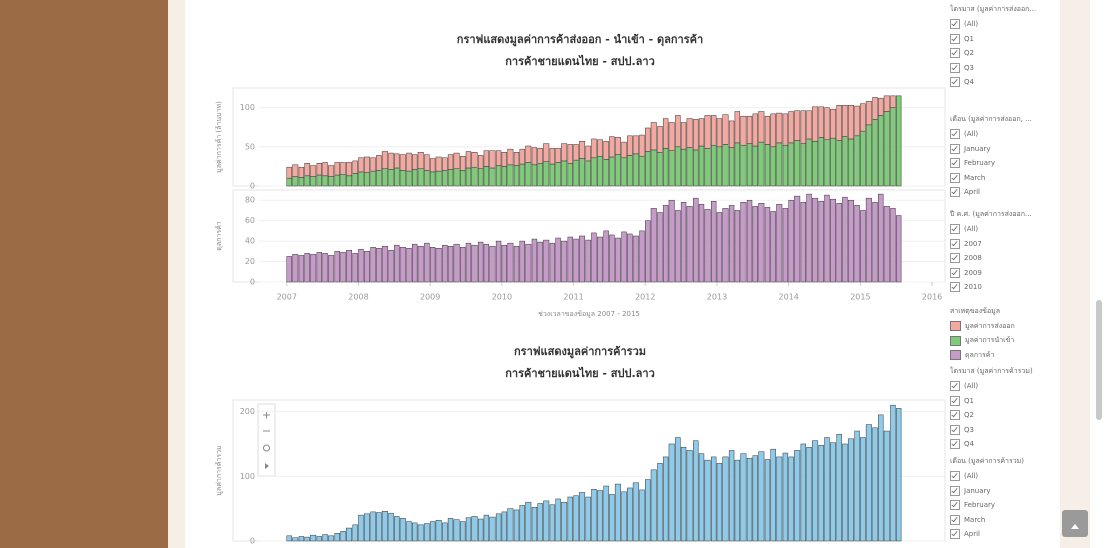 The image size is (1108, 548). Describe the element at coordinates (990, 325) in the screenshot. I see `legend-label: มูลค่าการส่งออก` at that location.